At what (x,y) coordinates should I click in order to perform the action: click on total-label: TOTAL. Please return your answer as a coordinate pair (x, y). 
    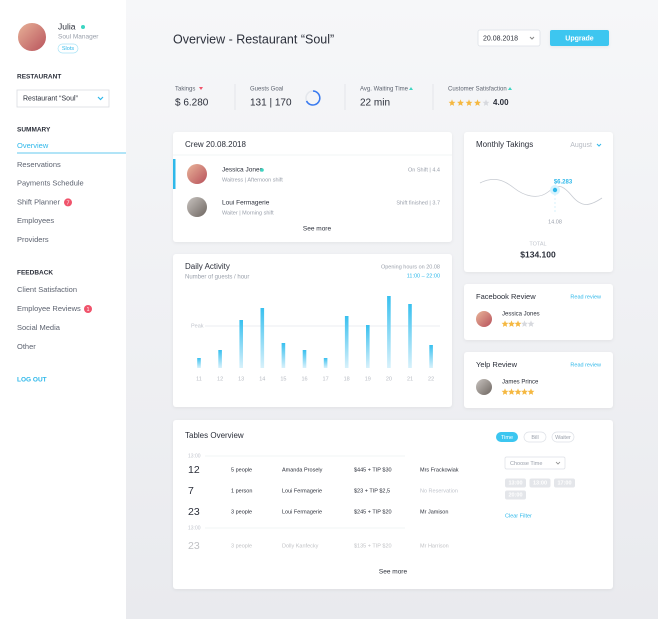
    Looking at the image, I should click on (537, 244).